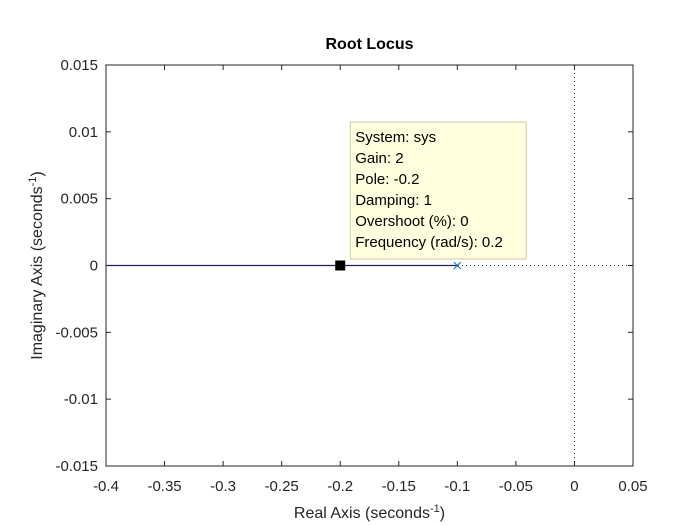 This screenshot has width=700, height=525. Describe the element at coordinates (429, 242) in the screenshot. I see `datatip-line: Frequency (rad/s): 0.2` at that location.